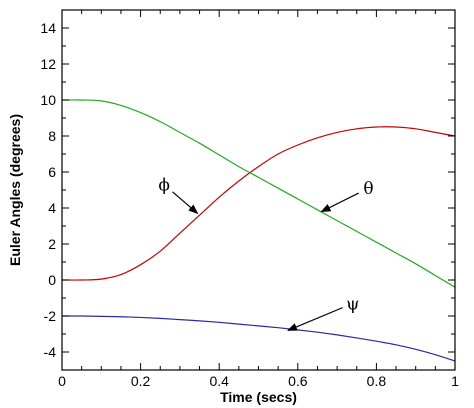 This screenshot has width=474, height=408. I want to click on x-tick-label: 1, so click(455, 381).